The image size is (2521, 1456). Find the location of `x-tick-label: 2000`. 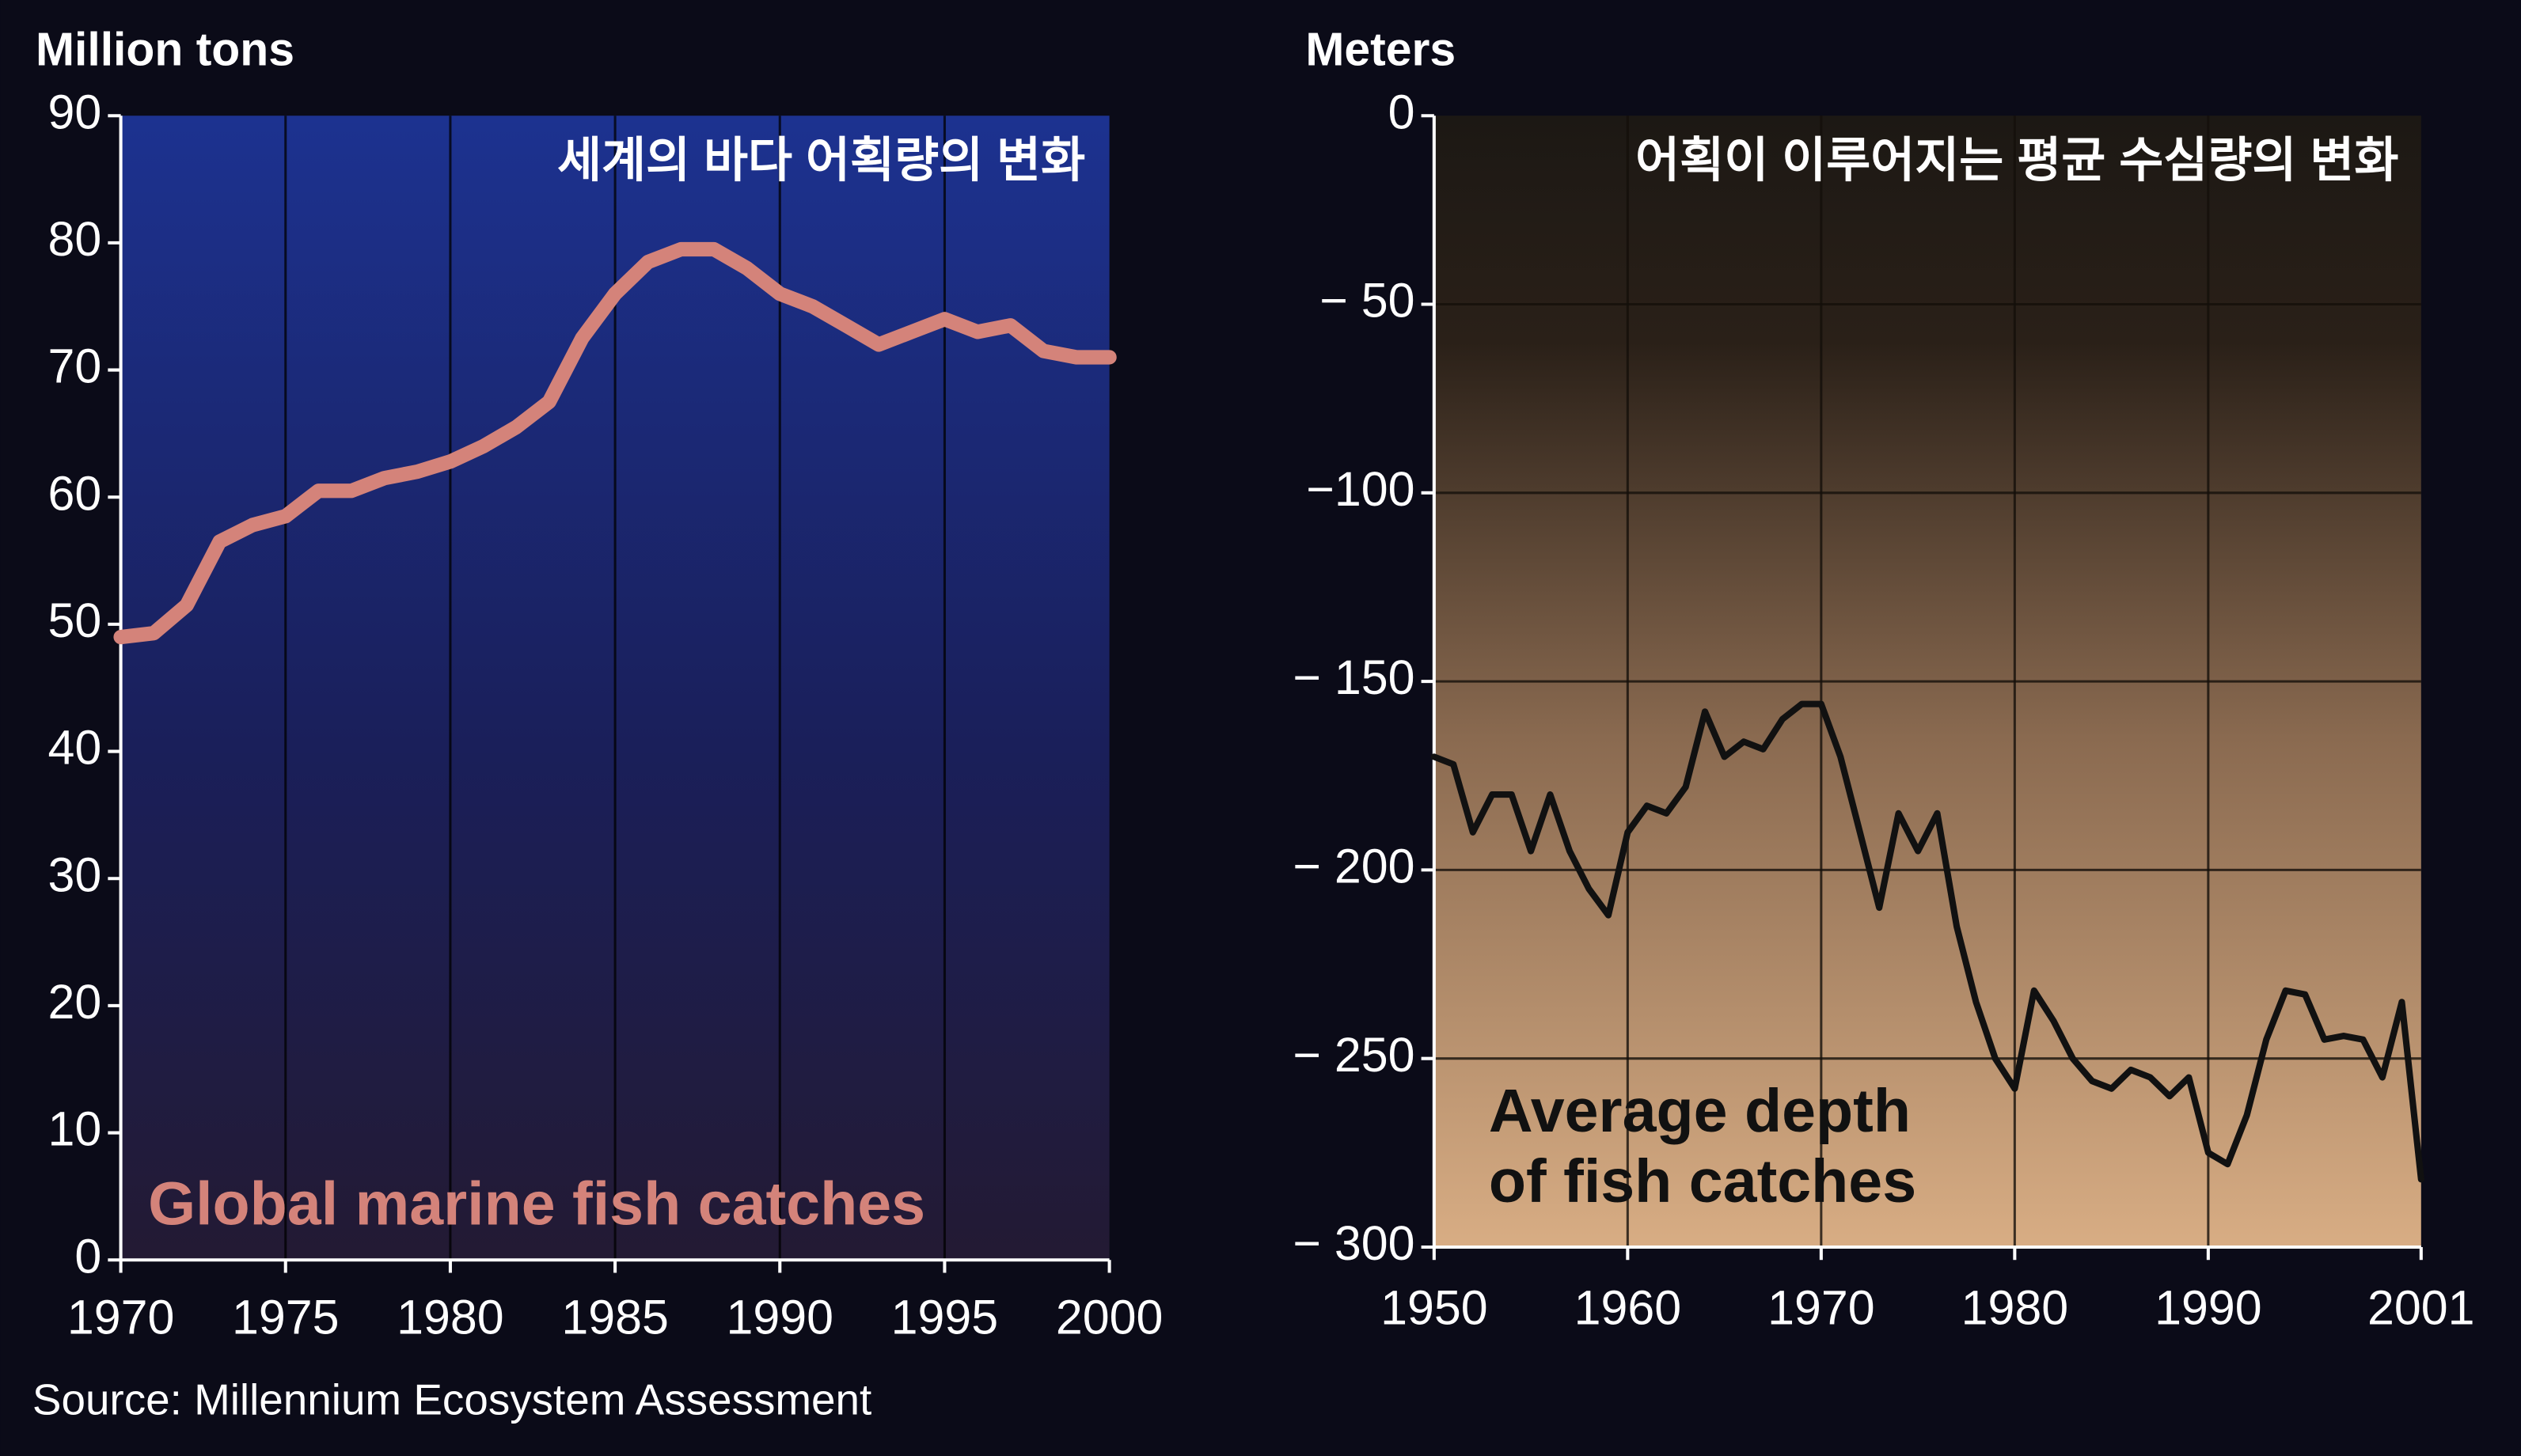

x-tick-label: 2000 is located at coordinates (1110, 1317).